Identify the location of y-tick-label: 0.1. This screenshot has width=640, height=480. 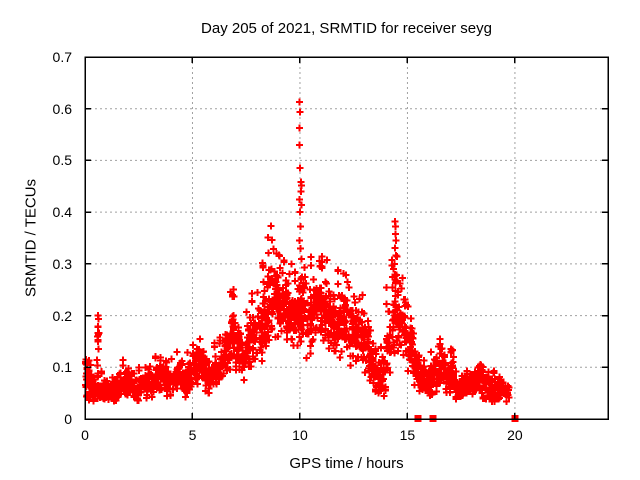
(62, 367).